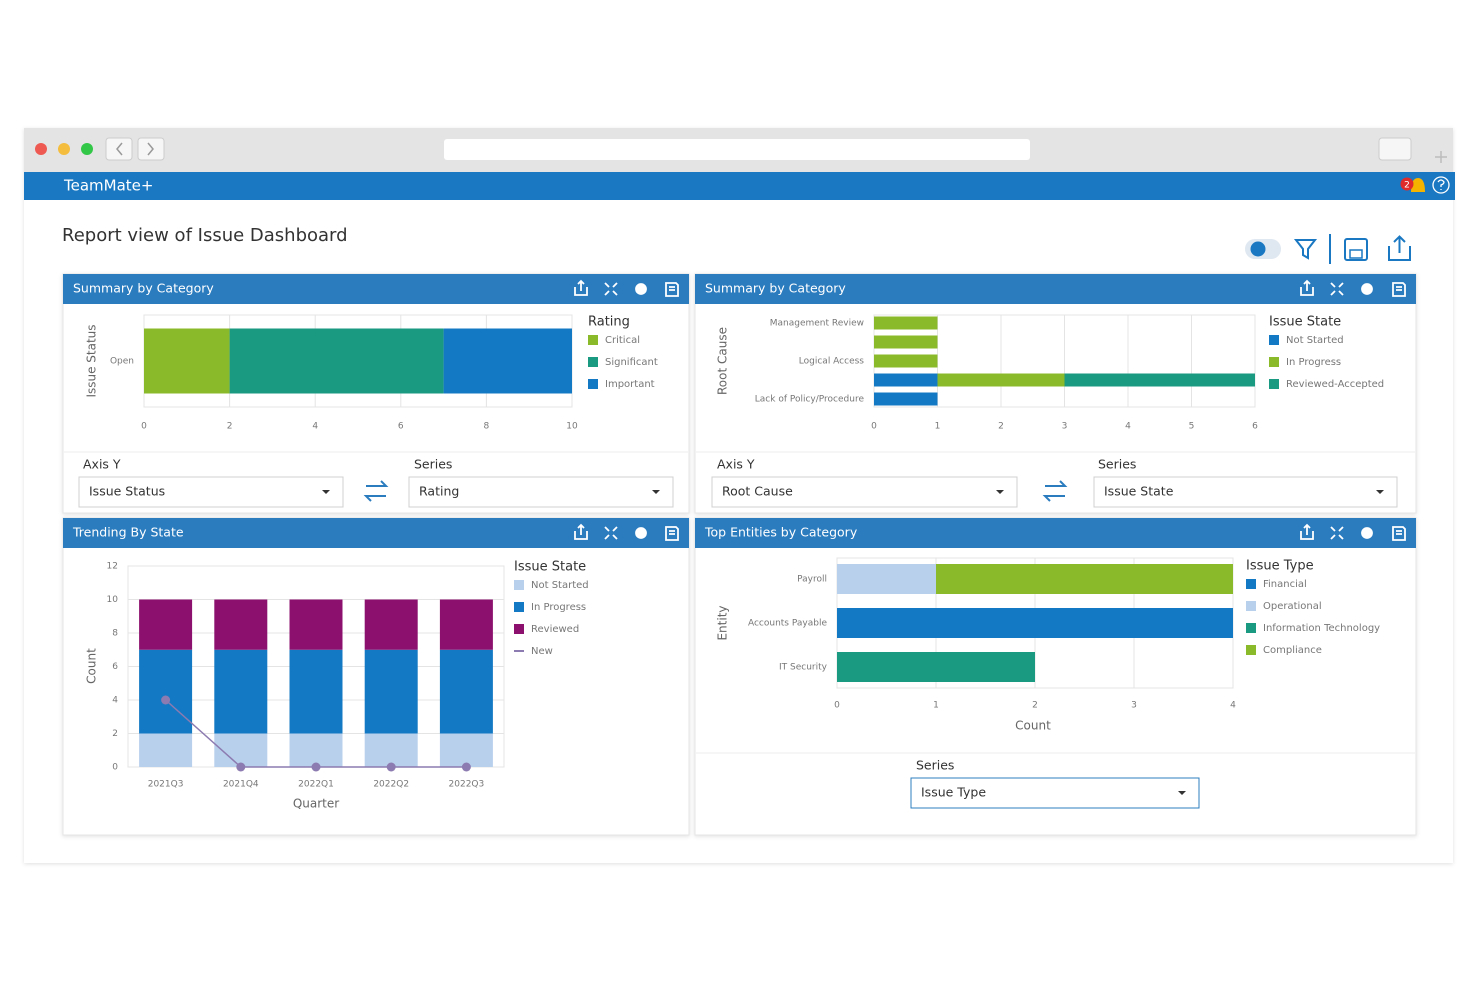 Image resolution: width=1480 pixels, height=987 pixels. What do you see at coordinates (1292, 606) in the screenshot?
I see `legend-label: Operational` at bounding box center [1292, 606].